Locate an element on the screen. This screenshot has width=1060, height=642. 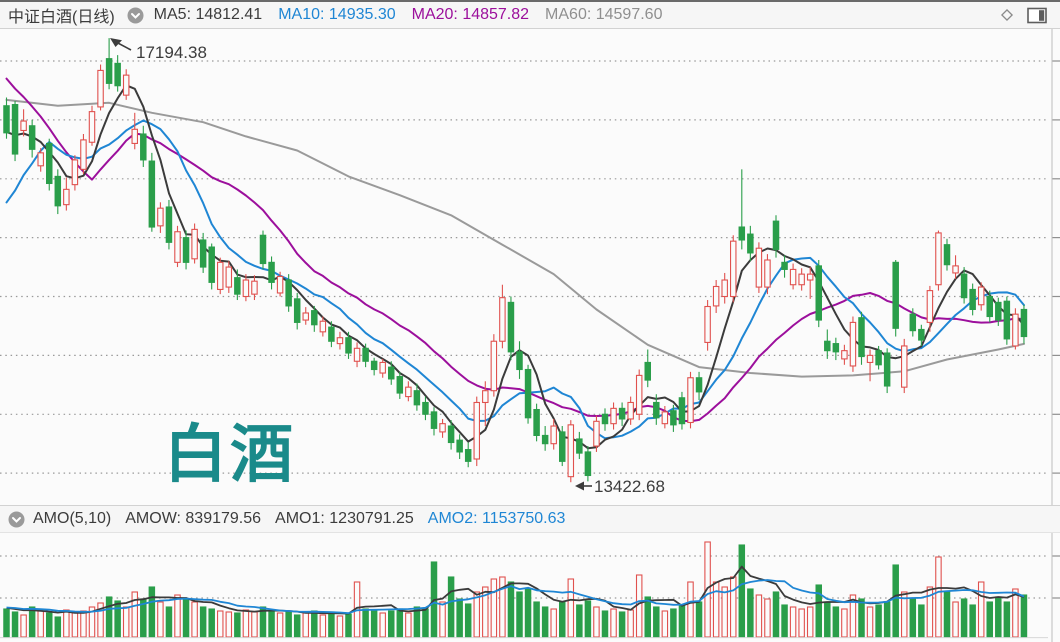
ma5-value-label: MA5: 14812.41 is located at coordinates (208, 14).